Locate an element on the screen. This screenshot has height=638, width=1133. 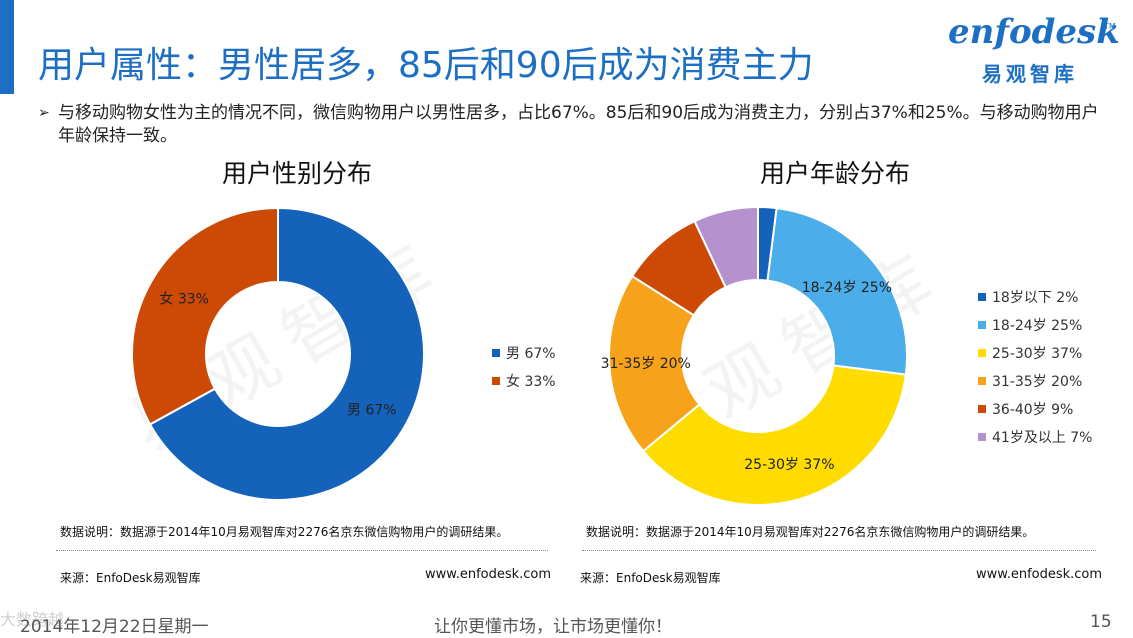
legend-item-3: 31-35岁 20% is located at coordinates (1035, 381).